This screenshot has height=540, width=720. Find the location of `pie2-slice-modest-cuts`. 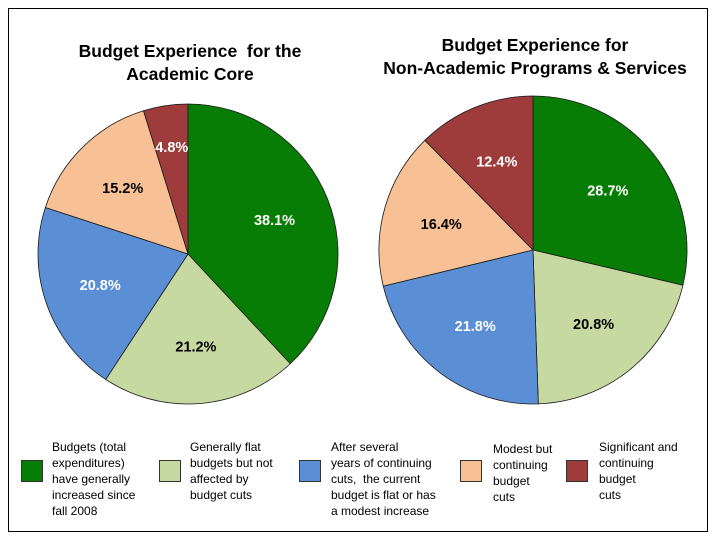

pie2-slice-modest-cuts is located at coordinates (456, 213).